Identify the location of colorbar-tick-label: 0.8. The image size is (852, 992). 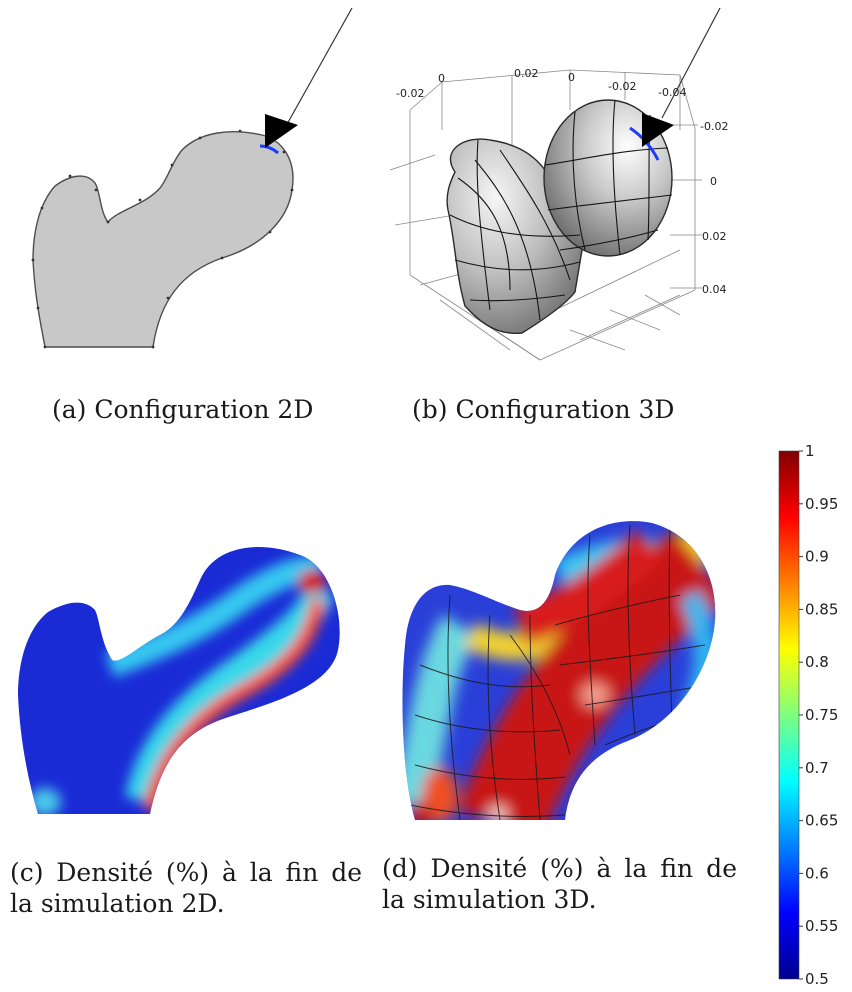
(817, 662).